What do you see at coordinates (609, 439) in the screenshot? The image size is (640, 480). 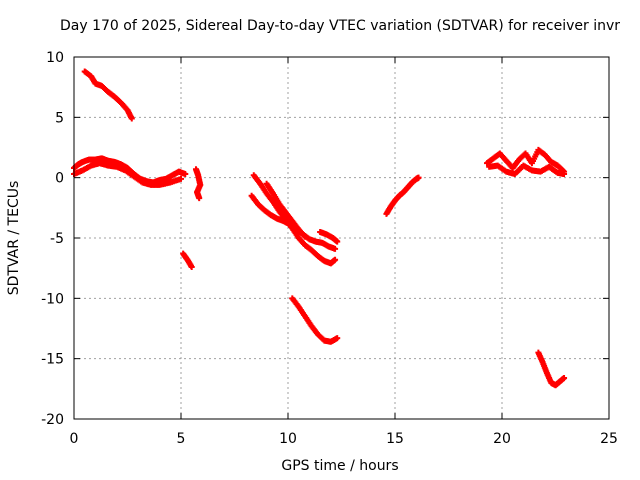 I see `x-tick-label: 25` at bounding box center [609, 439].